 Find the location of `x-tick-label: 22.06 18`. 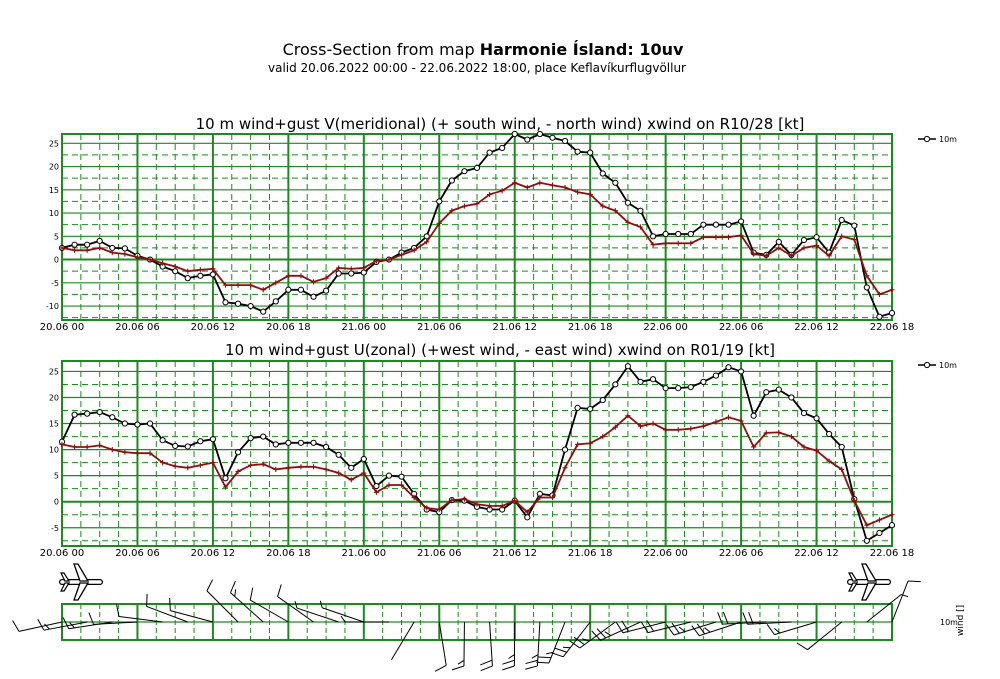

x-tick-label: 22.06 18 is located at coordinates (892, 553).